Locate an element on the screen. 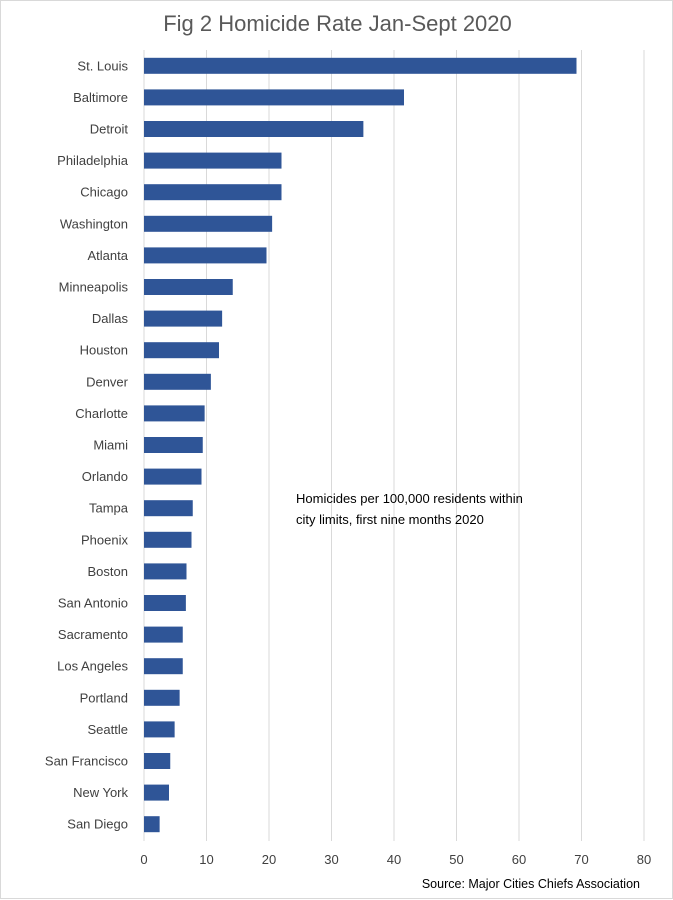 The width and height of the screenshot is (673, 900). category-label-los-angeles: Los Angeles is located at coordinates (92, 666).